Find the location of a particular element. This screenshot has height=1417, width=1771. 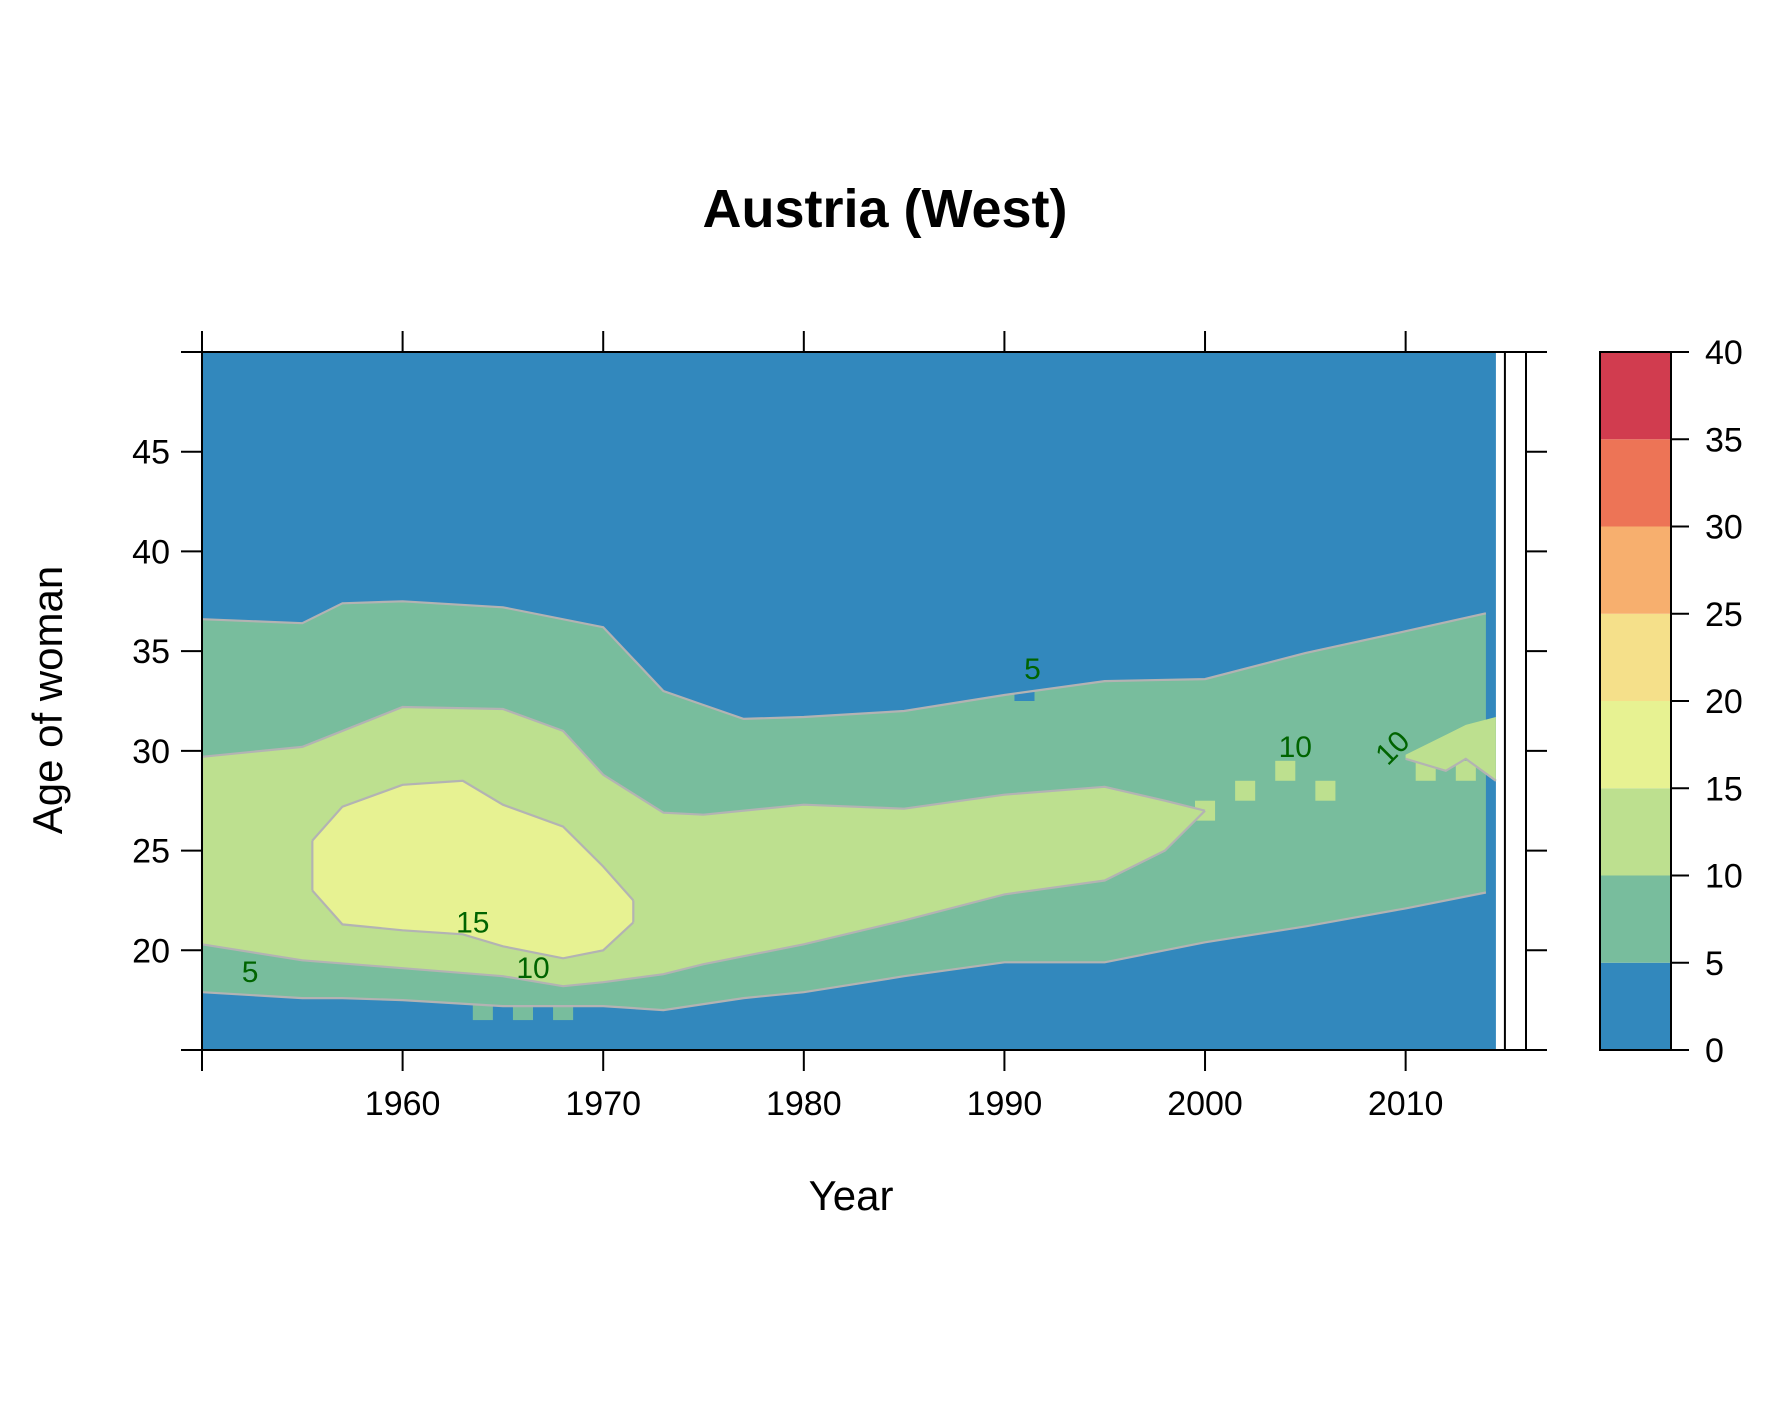

contour-line-15-lower is located at coordinates (473, 924).